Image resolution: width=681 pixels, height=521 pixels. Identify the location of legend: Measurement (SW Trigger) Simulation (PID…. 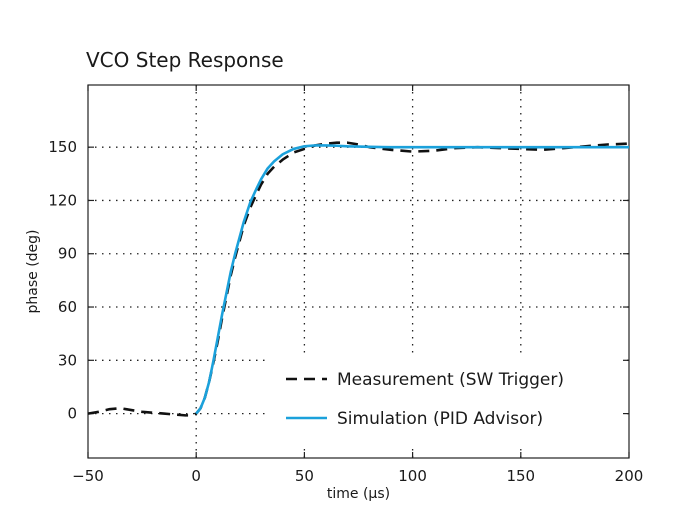
(446, 401).